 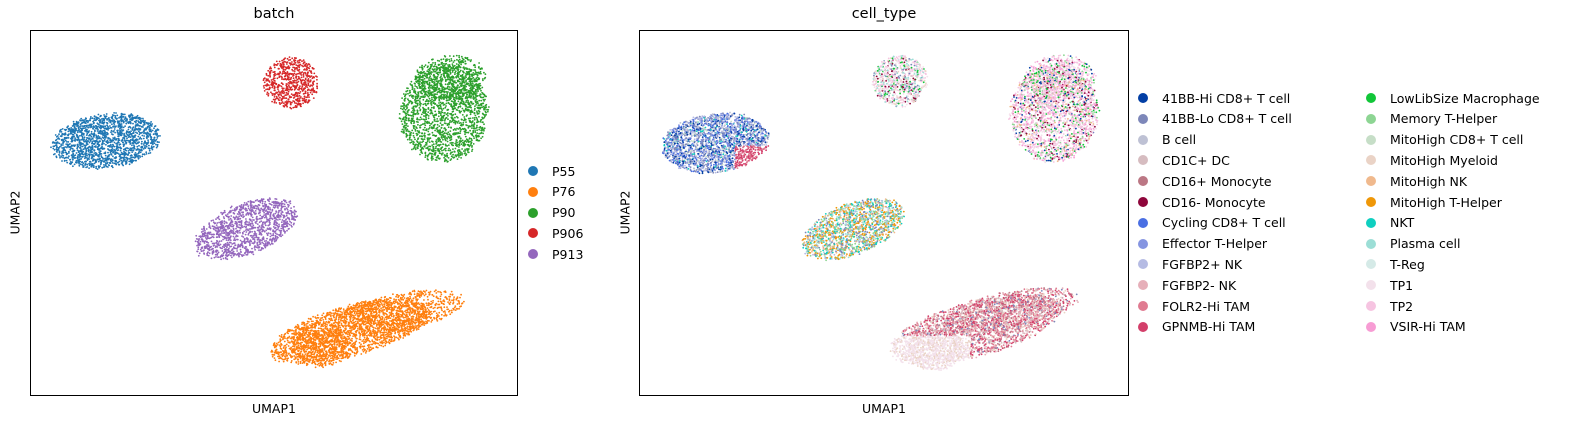 What do you see at coordinates (1224, 222) in the screenshot?
I see `legend-label: Cycling CD8+ T cell` at bounding box center [1224, 222].